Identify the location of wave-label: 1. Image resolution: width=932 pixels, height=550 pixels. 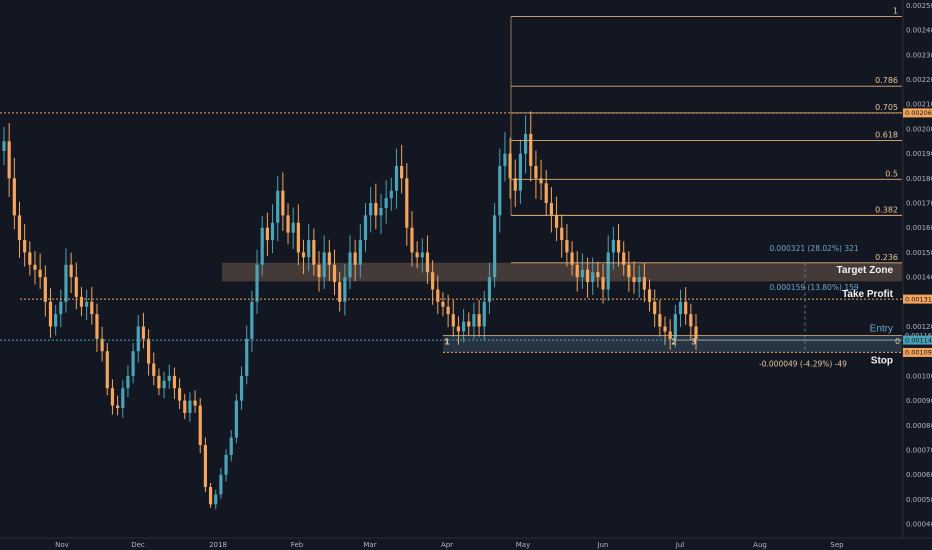
(447, 341).